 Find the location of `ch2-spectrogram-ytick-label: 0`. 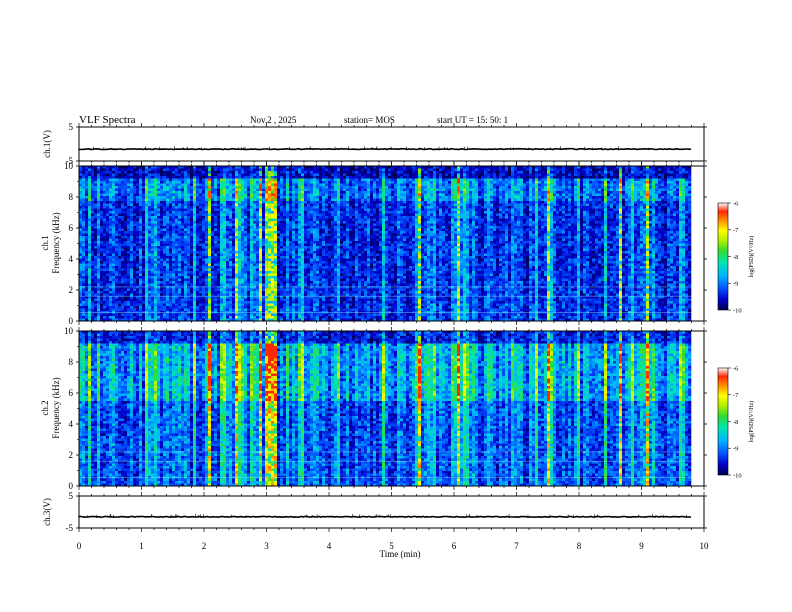

ch2-spectrogram-ytick-label: 0 is located at coordinates (71, 486).